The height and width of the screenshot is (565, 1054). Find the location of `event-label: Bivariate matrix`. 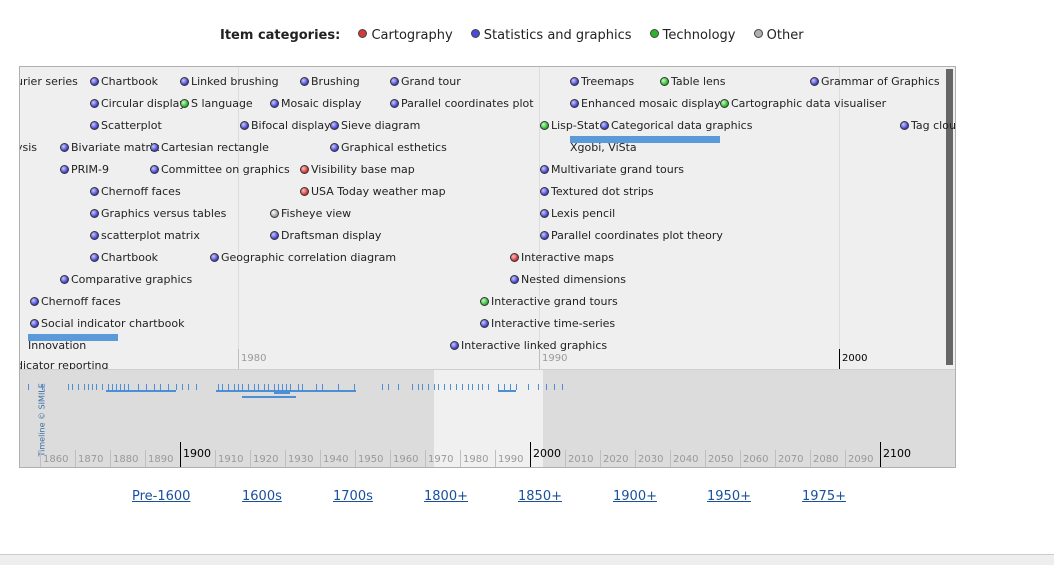

event-label: Bivariate matrix is located at coordinates (115, 147).